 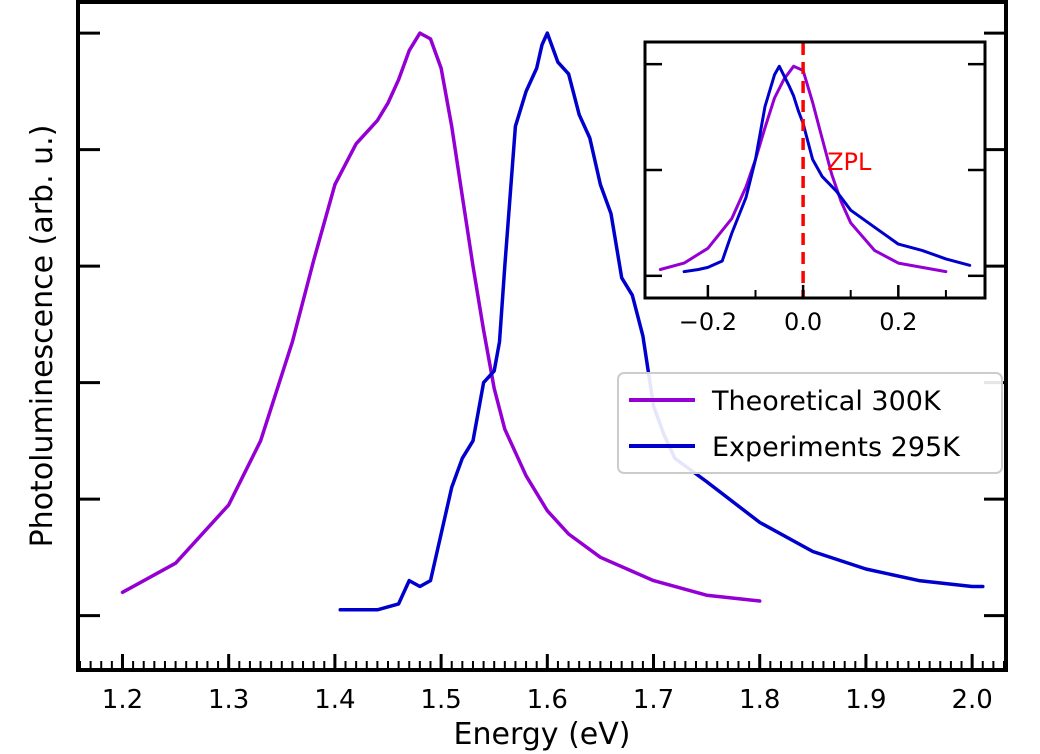 I want to click on x-tick-label-1-7: 1.7, so click(x=653, y=700).